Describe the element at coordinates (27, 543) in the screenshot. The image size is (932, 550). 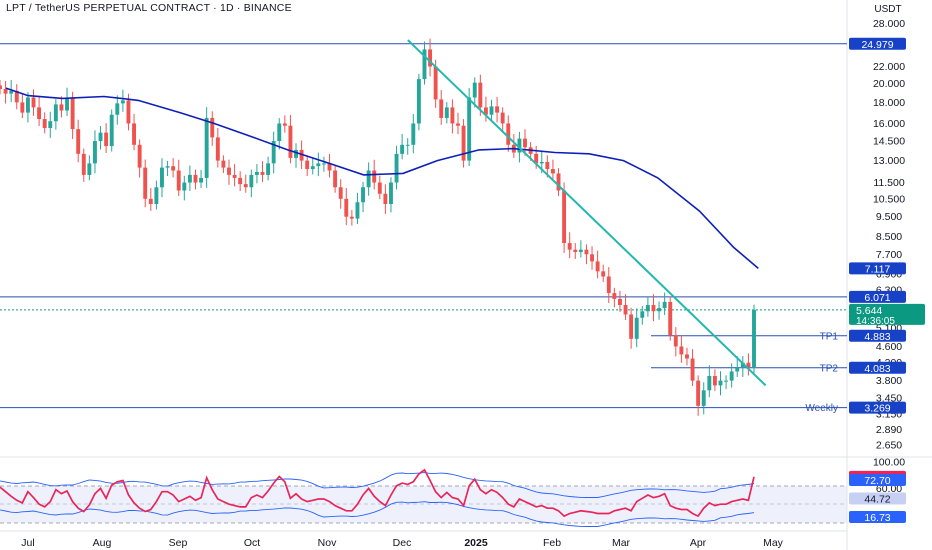
I see `time-label: Jul` at that location.